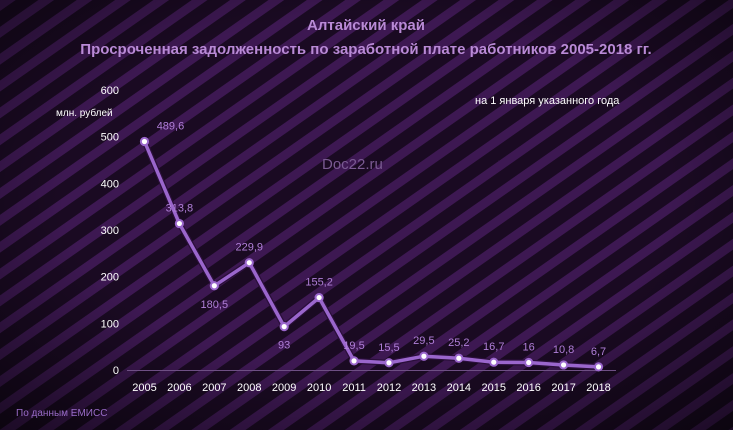 Image resolution: width=733 pixels, height=430 pixels. Describe the element at coordinates (284, 346) in the screenshot. I see `data-label: 93` at that location.